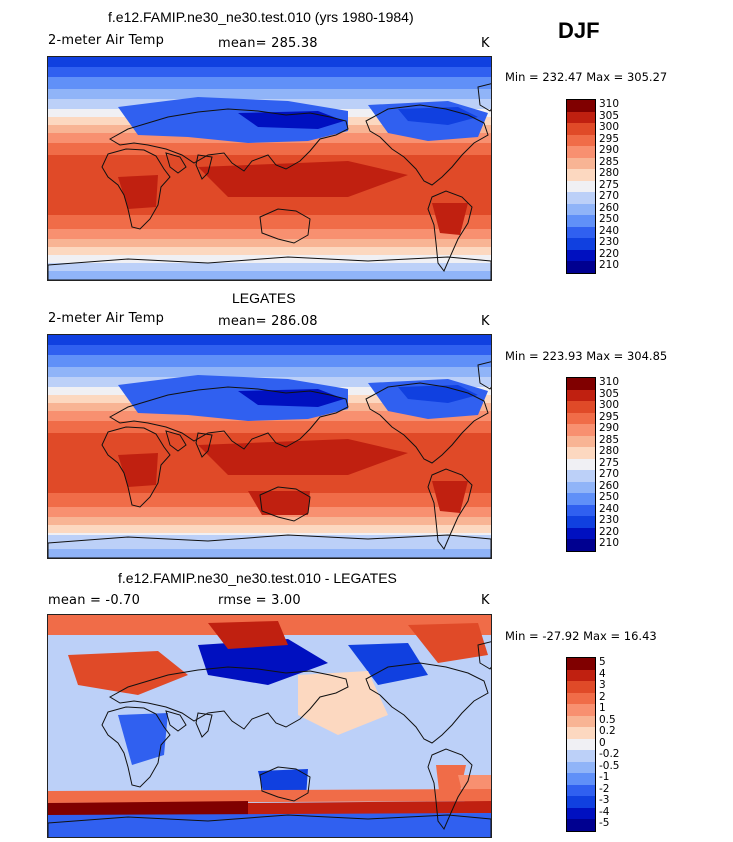 The width and height of the screenshot is (733, 842). What do you see at coordinates (609, 462) in the screenshot?
I see `colorbar-tick-label: 275` at bounding box center [609, 462].